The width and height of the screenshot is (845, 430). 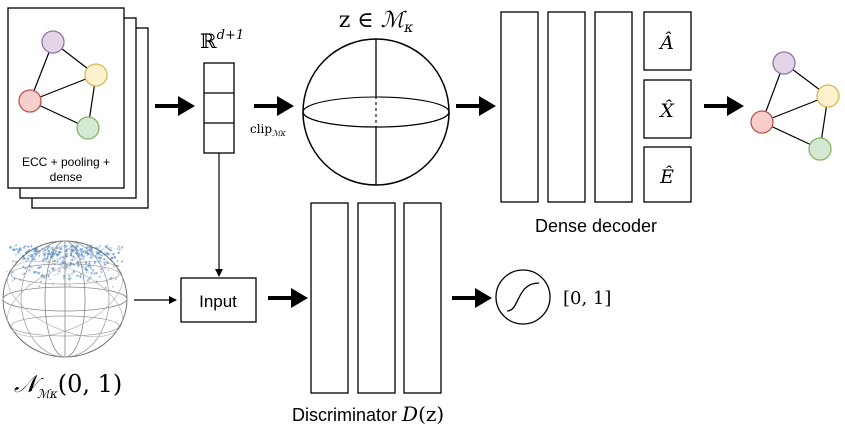 I want to click on arrow-discriminator-to-sigmoid, so click(x=472, y=298).